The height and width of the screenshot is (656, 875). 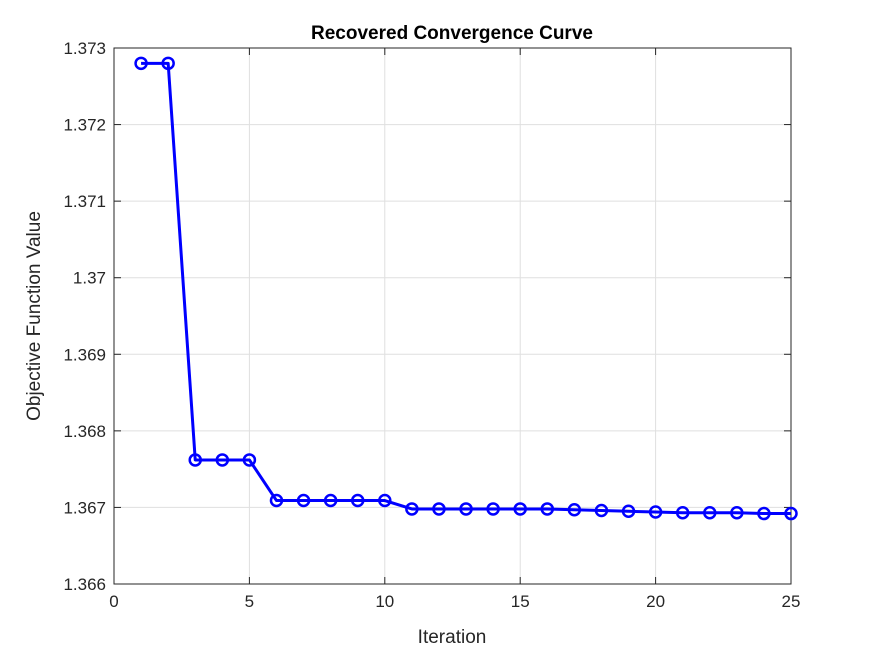 What do you see at coordinates (84, 431) in the screenshot?
I see `y-tick-label: 1.368` at bounding box center [84, 431].